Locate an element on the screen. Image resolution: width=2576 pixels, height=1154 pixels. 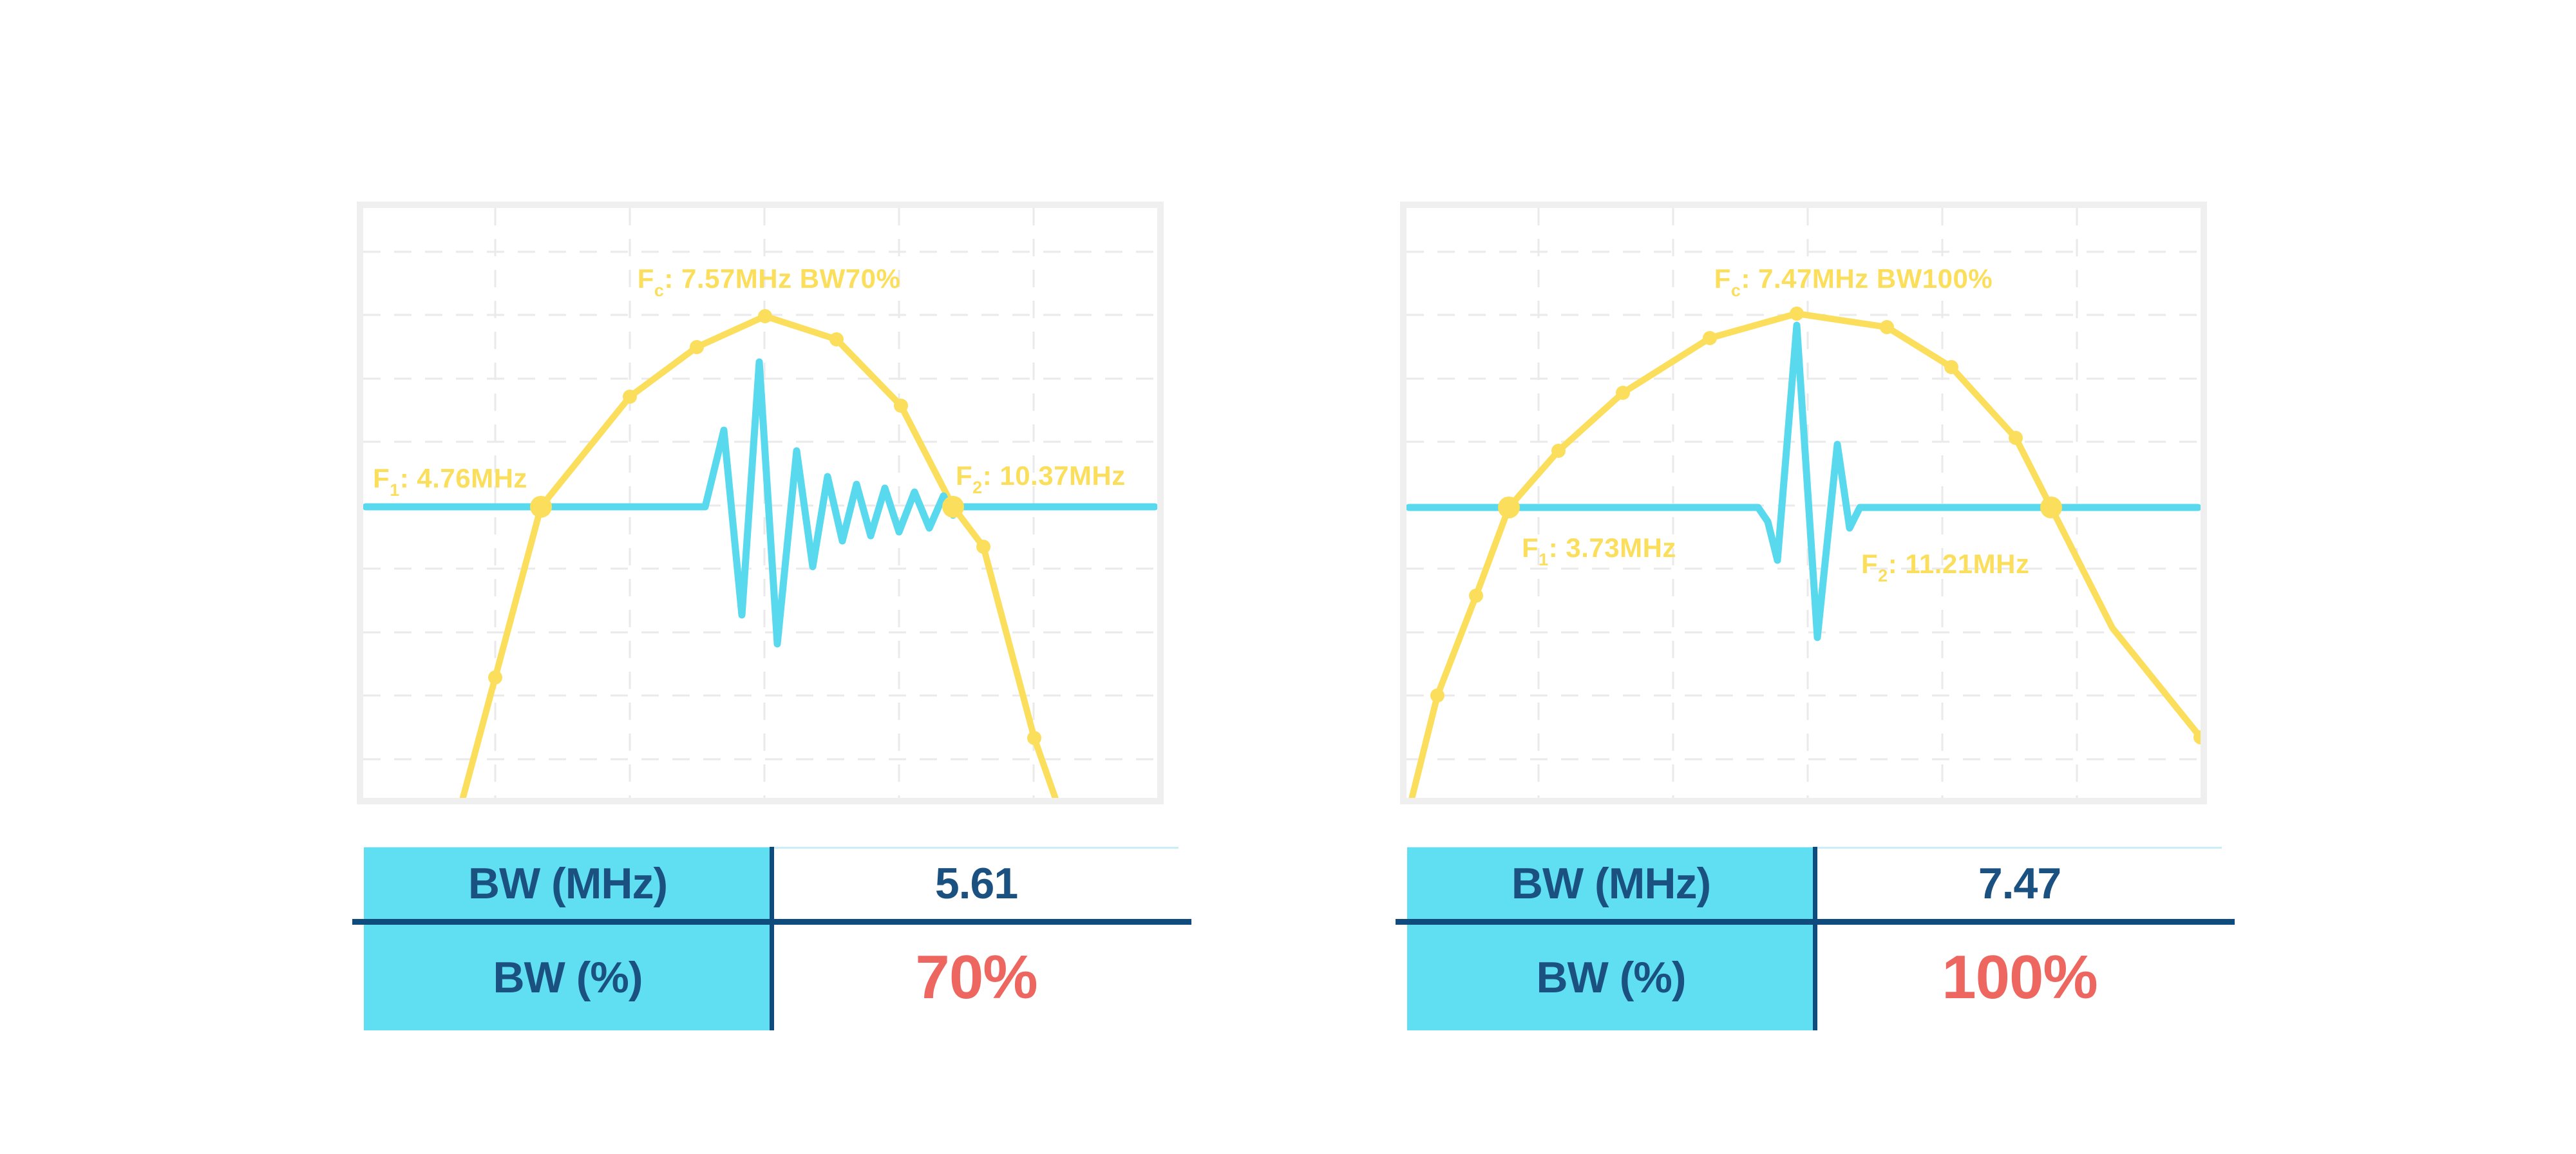
annotation-fc-bw100: Fc: 7.47MHz BW100% is located at coordinates (1853, 284).